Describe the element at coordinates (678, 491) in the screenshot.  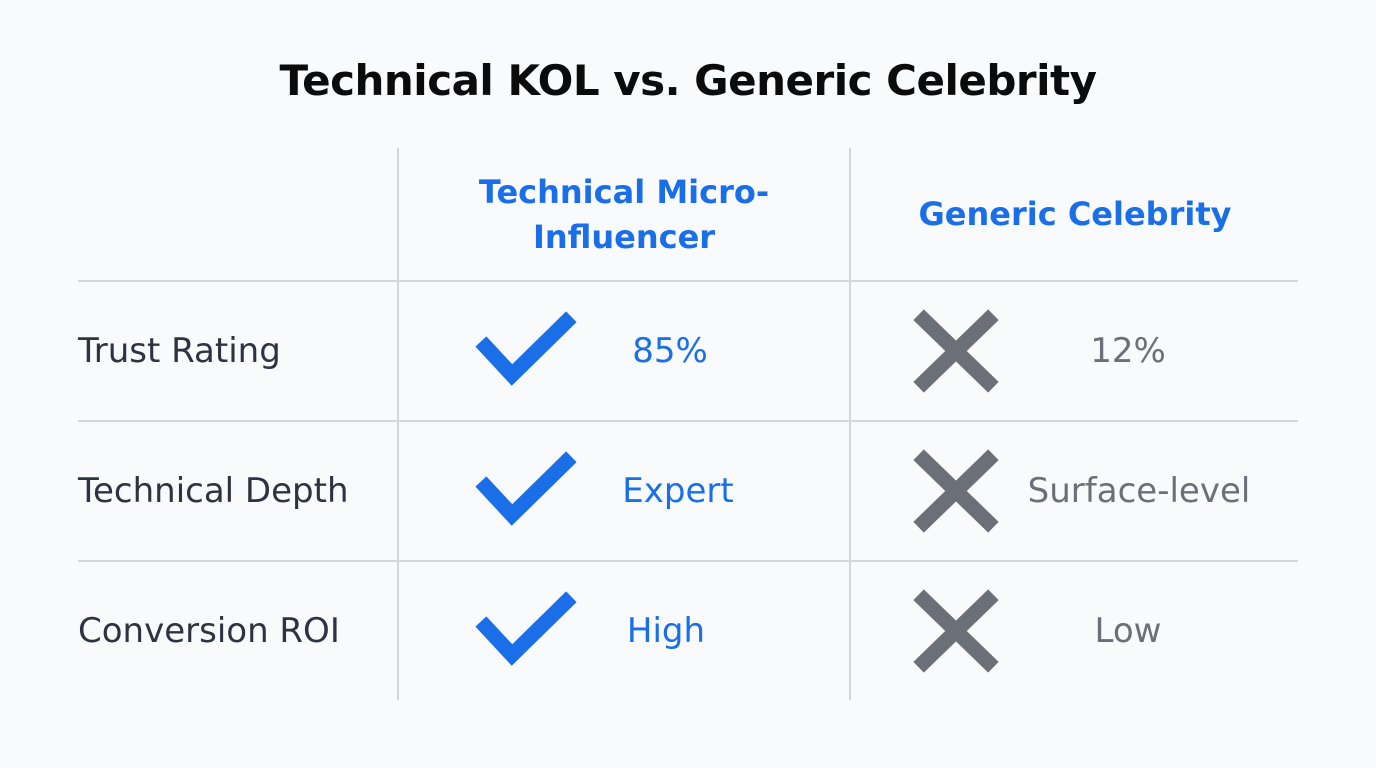
I see `micro-value: Expert` at that location.